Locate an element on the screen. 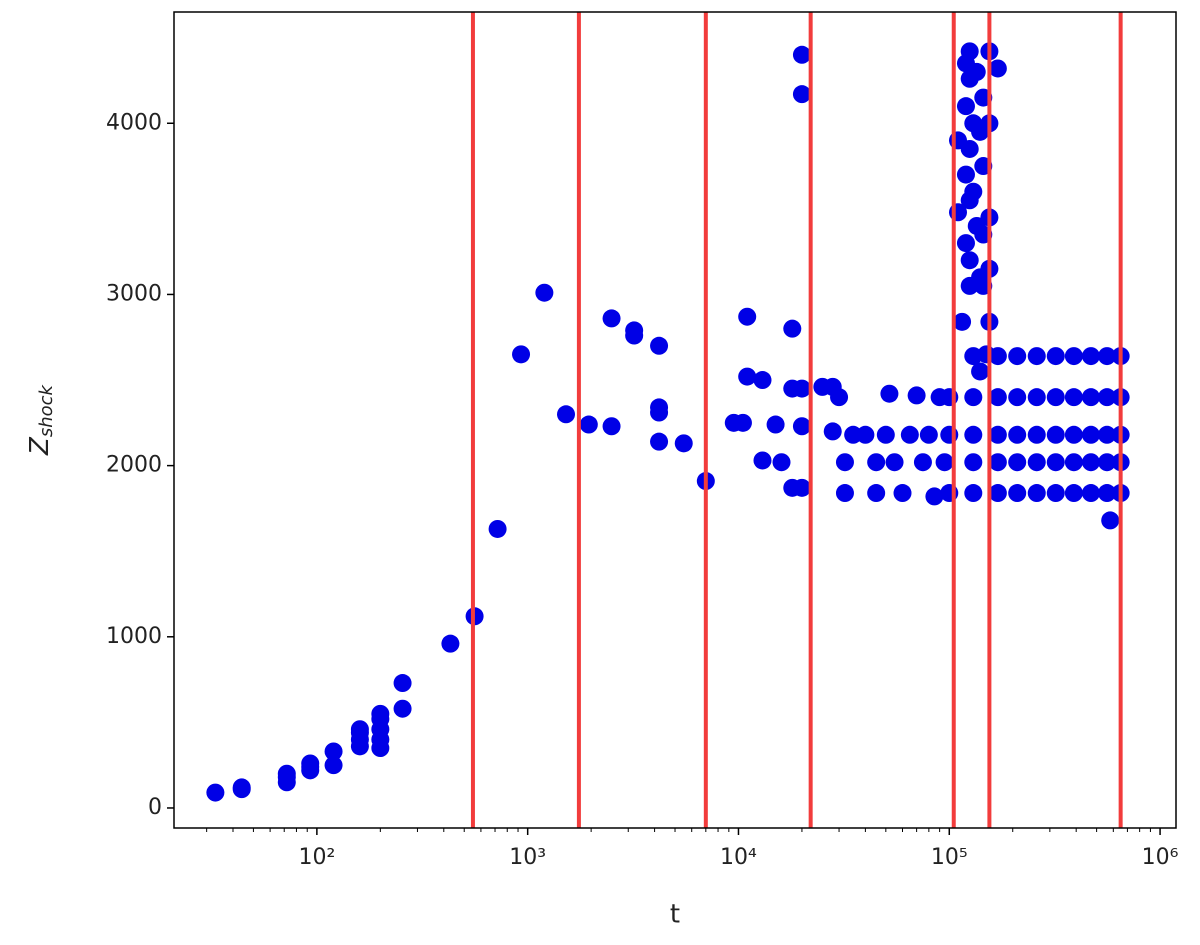  x-tick-label: 10⁴ is located at coordinates (738, 857).